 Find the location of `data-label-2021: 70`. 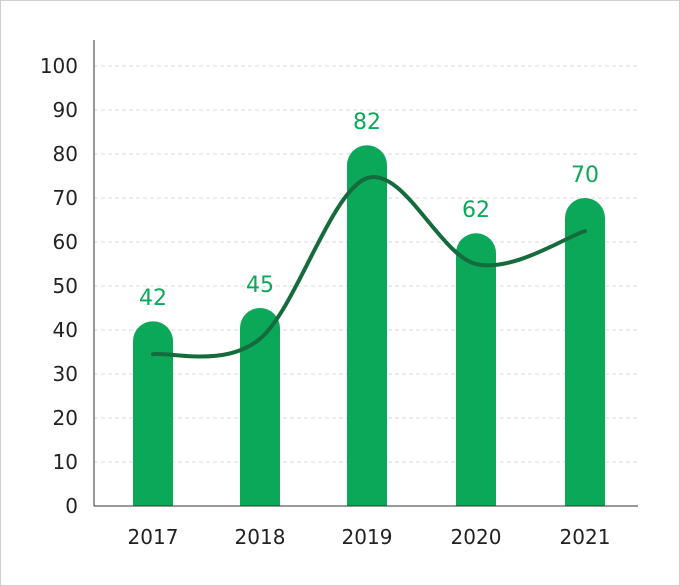

data-label-2021: 70 is located at coordinates (585, 175).